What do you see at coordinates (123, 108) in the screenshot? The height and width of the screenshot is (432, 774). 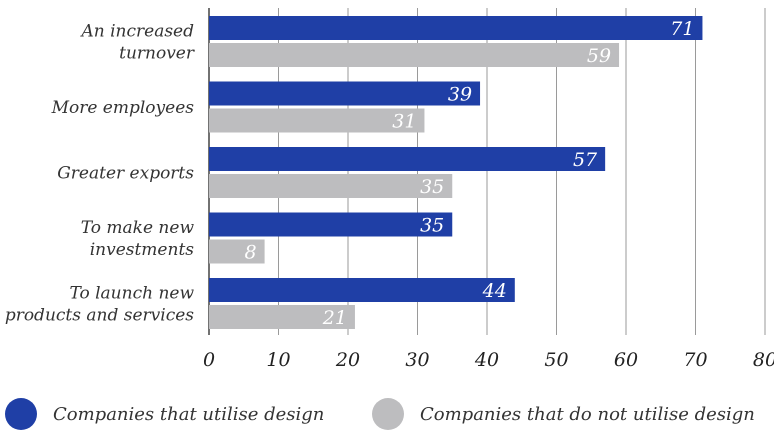 I see `category-label: More employees` at bounding box center [123, 108].